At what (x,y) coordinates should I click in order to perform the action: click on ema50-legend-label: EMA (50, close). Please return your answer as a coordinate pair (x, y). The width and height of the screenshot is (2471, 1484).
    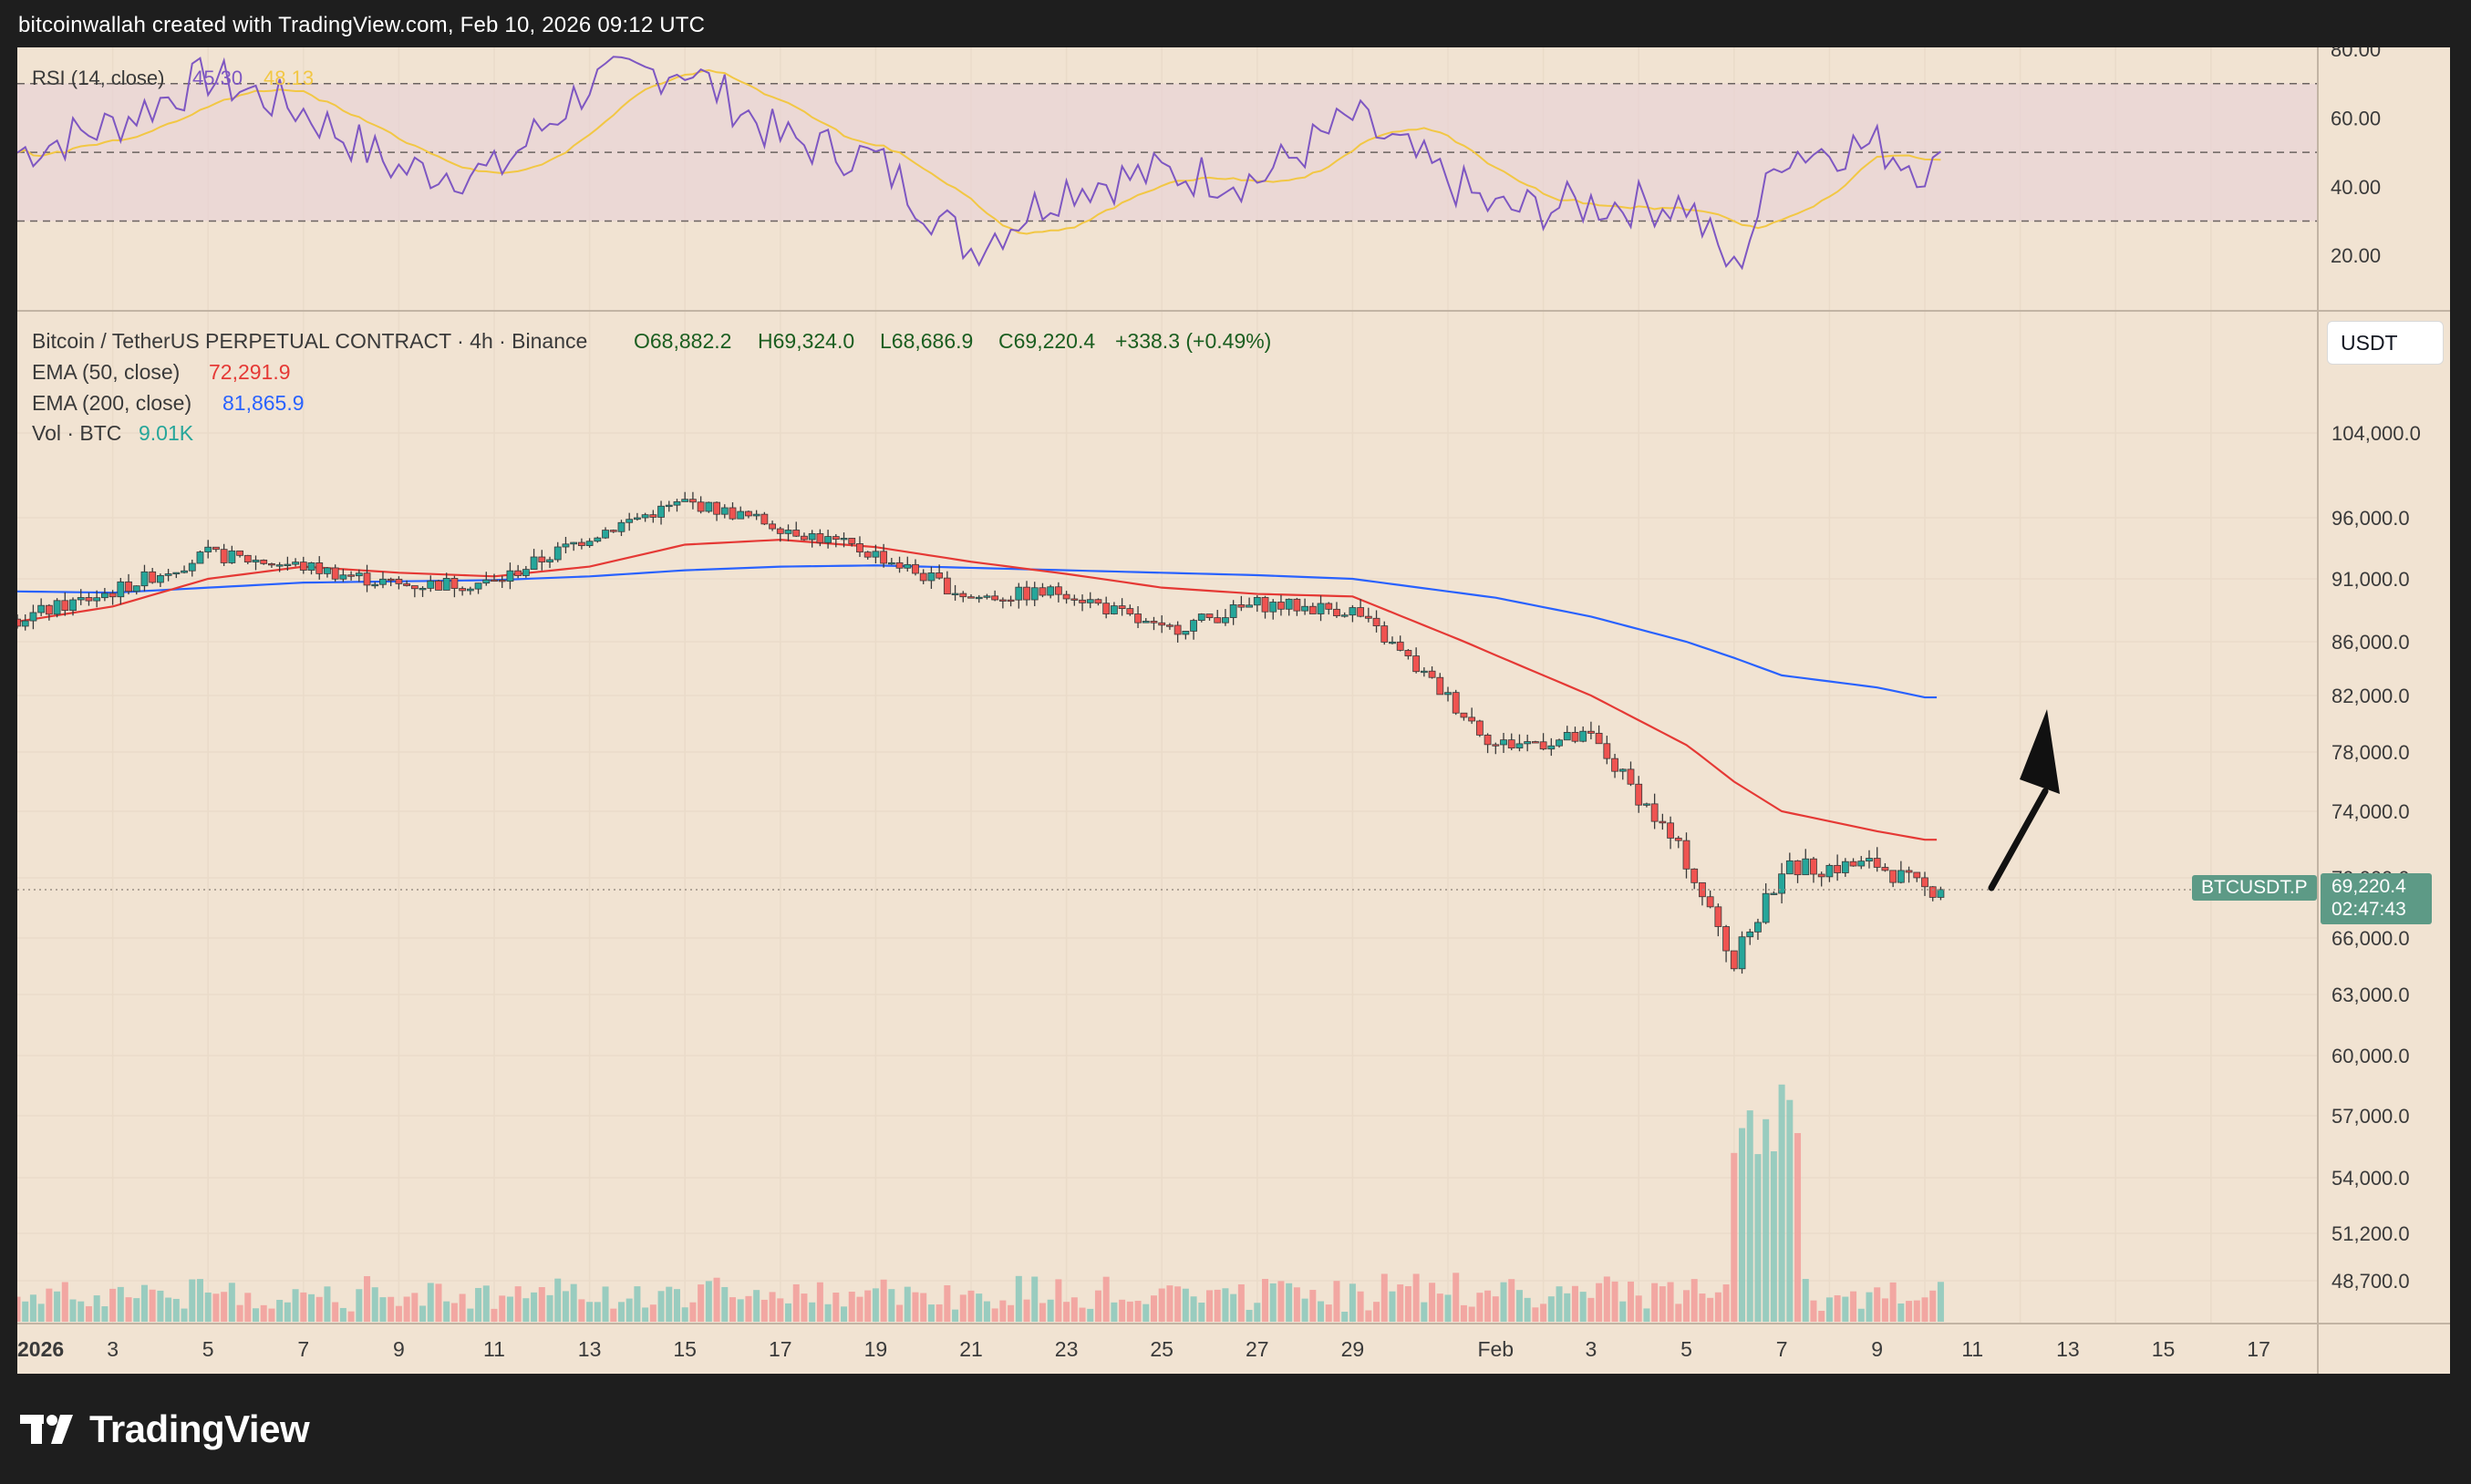
    Looking at the image, I should click on (106, 372).